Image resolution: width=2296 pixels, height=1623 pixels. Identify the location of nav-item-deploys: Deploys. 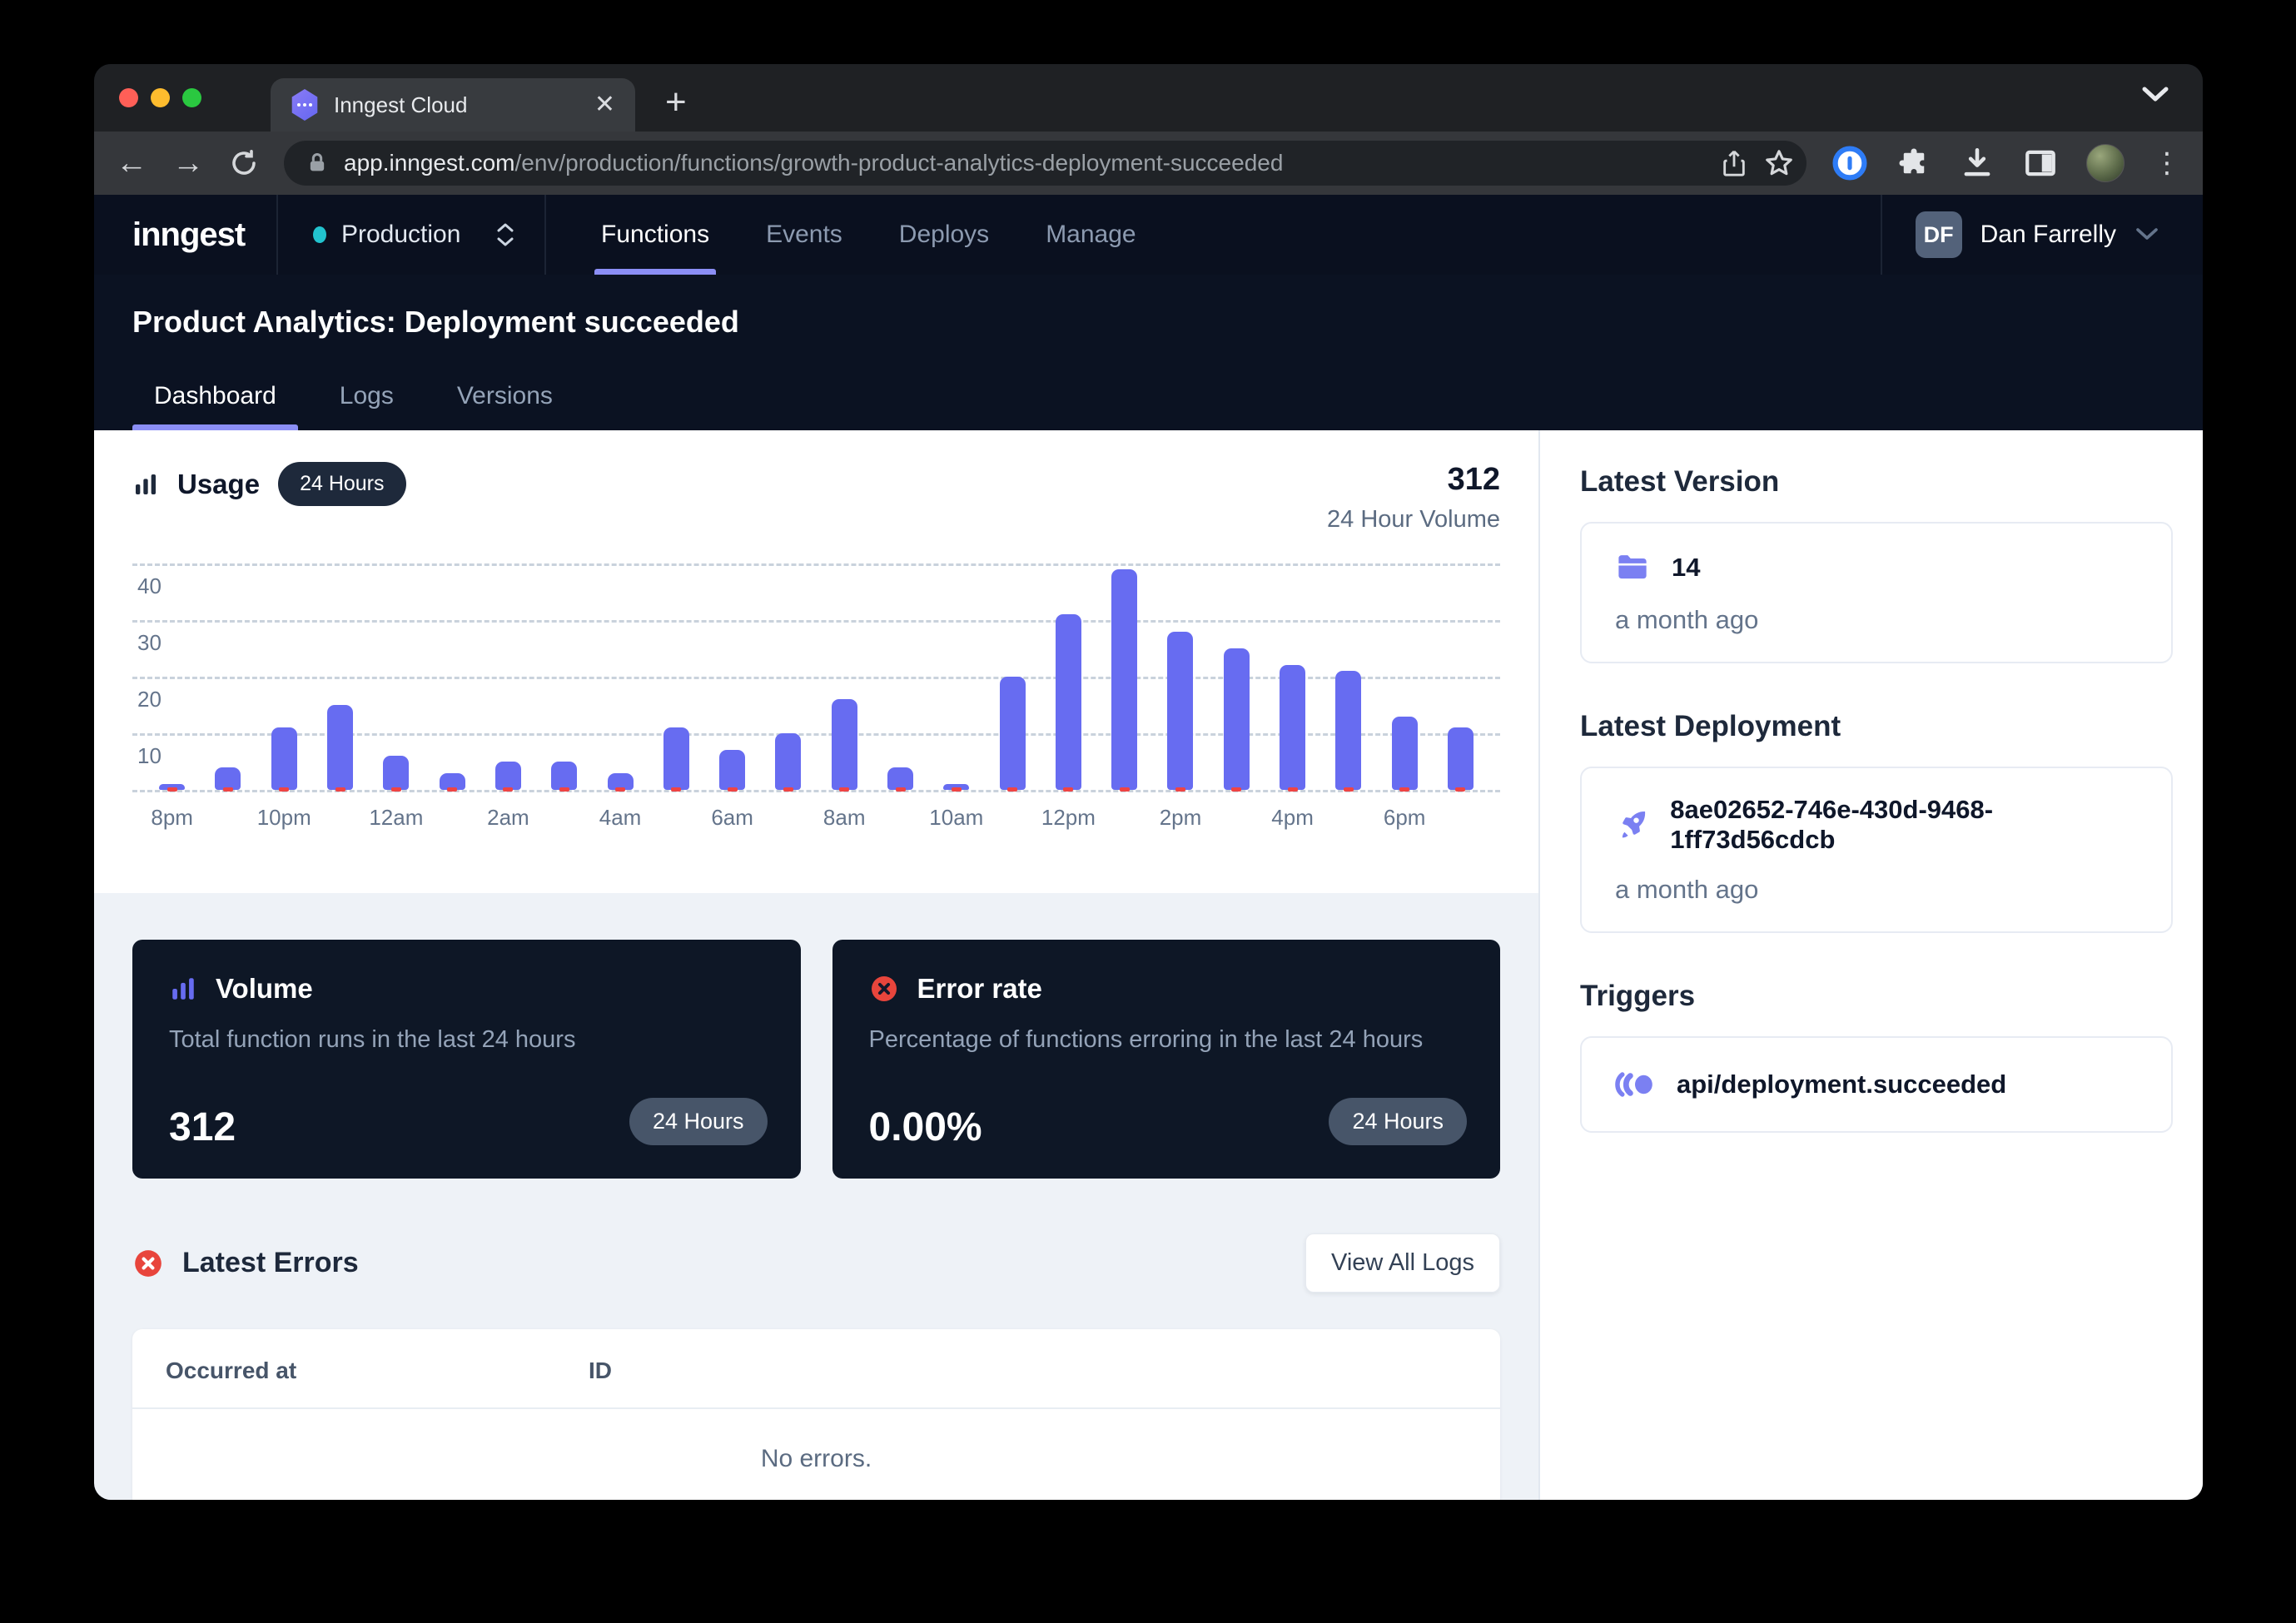
(944, 235).